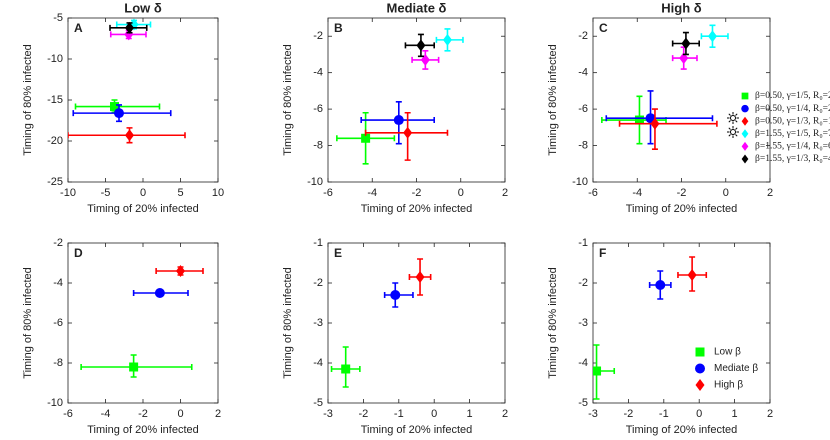 Image resolution: width=830 pixels, height=440 pixels. What do you see at coordinates (792, 109) in the screenshot?
I see `legend-label: β=0.50, γ=1/4, R₀=2.00` at bounding box center [792, 109].